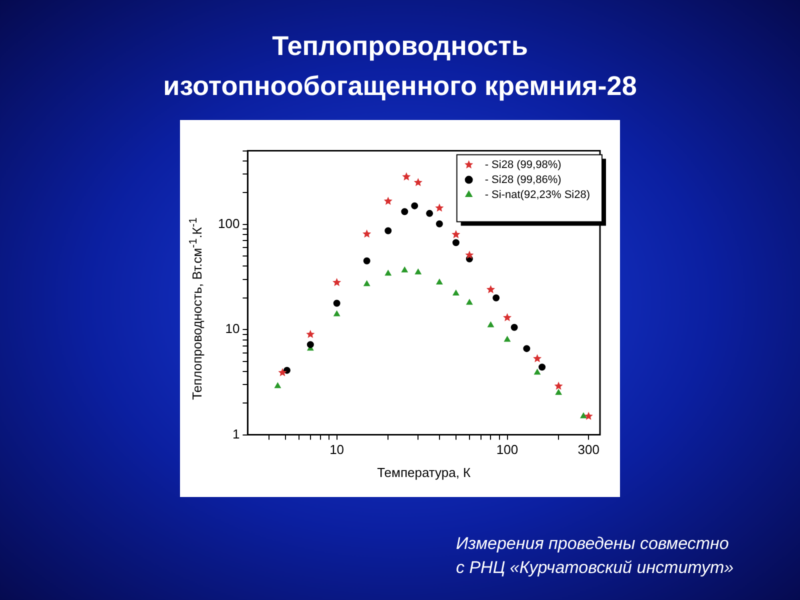  Describe the element at coordinates (595, 556) in the screenshot. I see `text: Измерения проведены совместно с РНЦ «Курчатовский институт»` at that location.